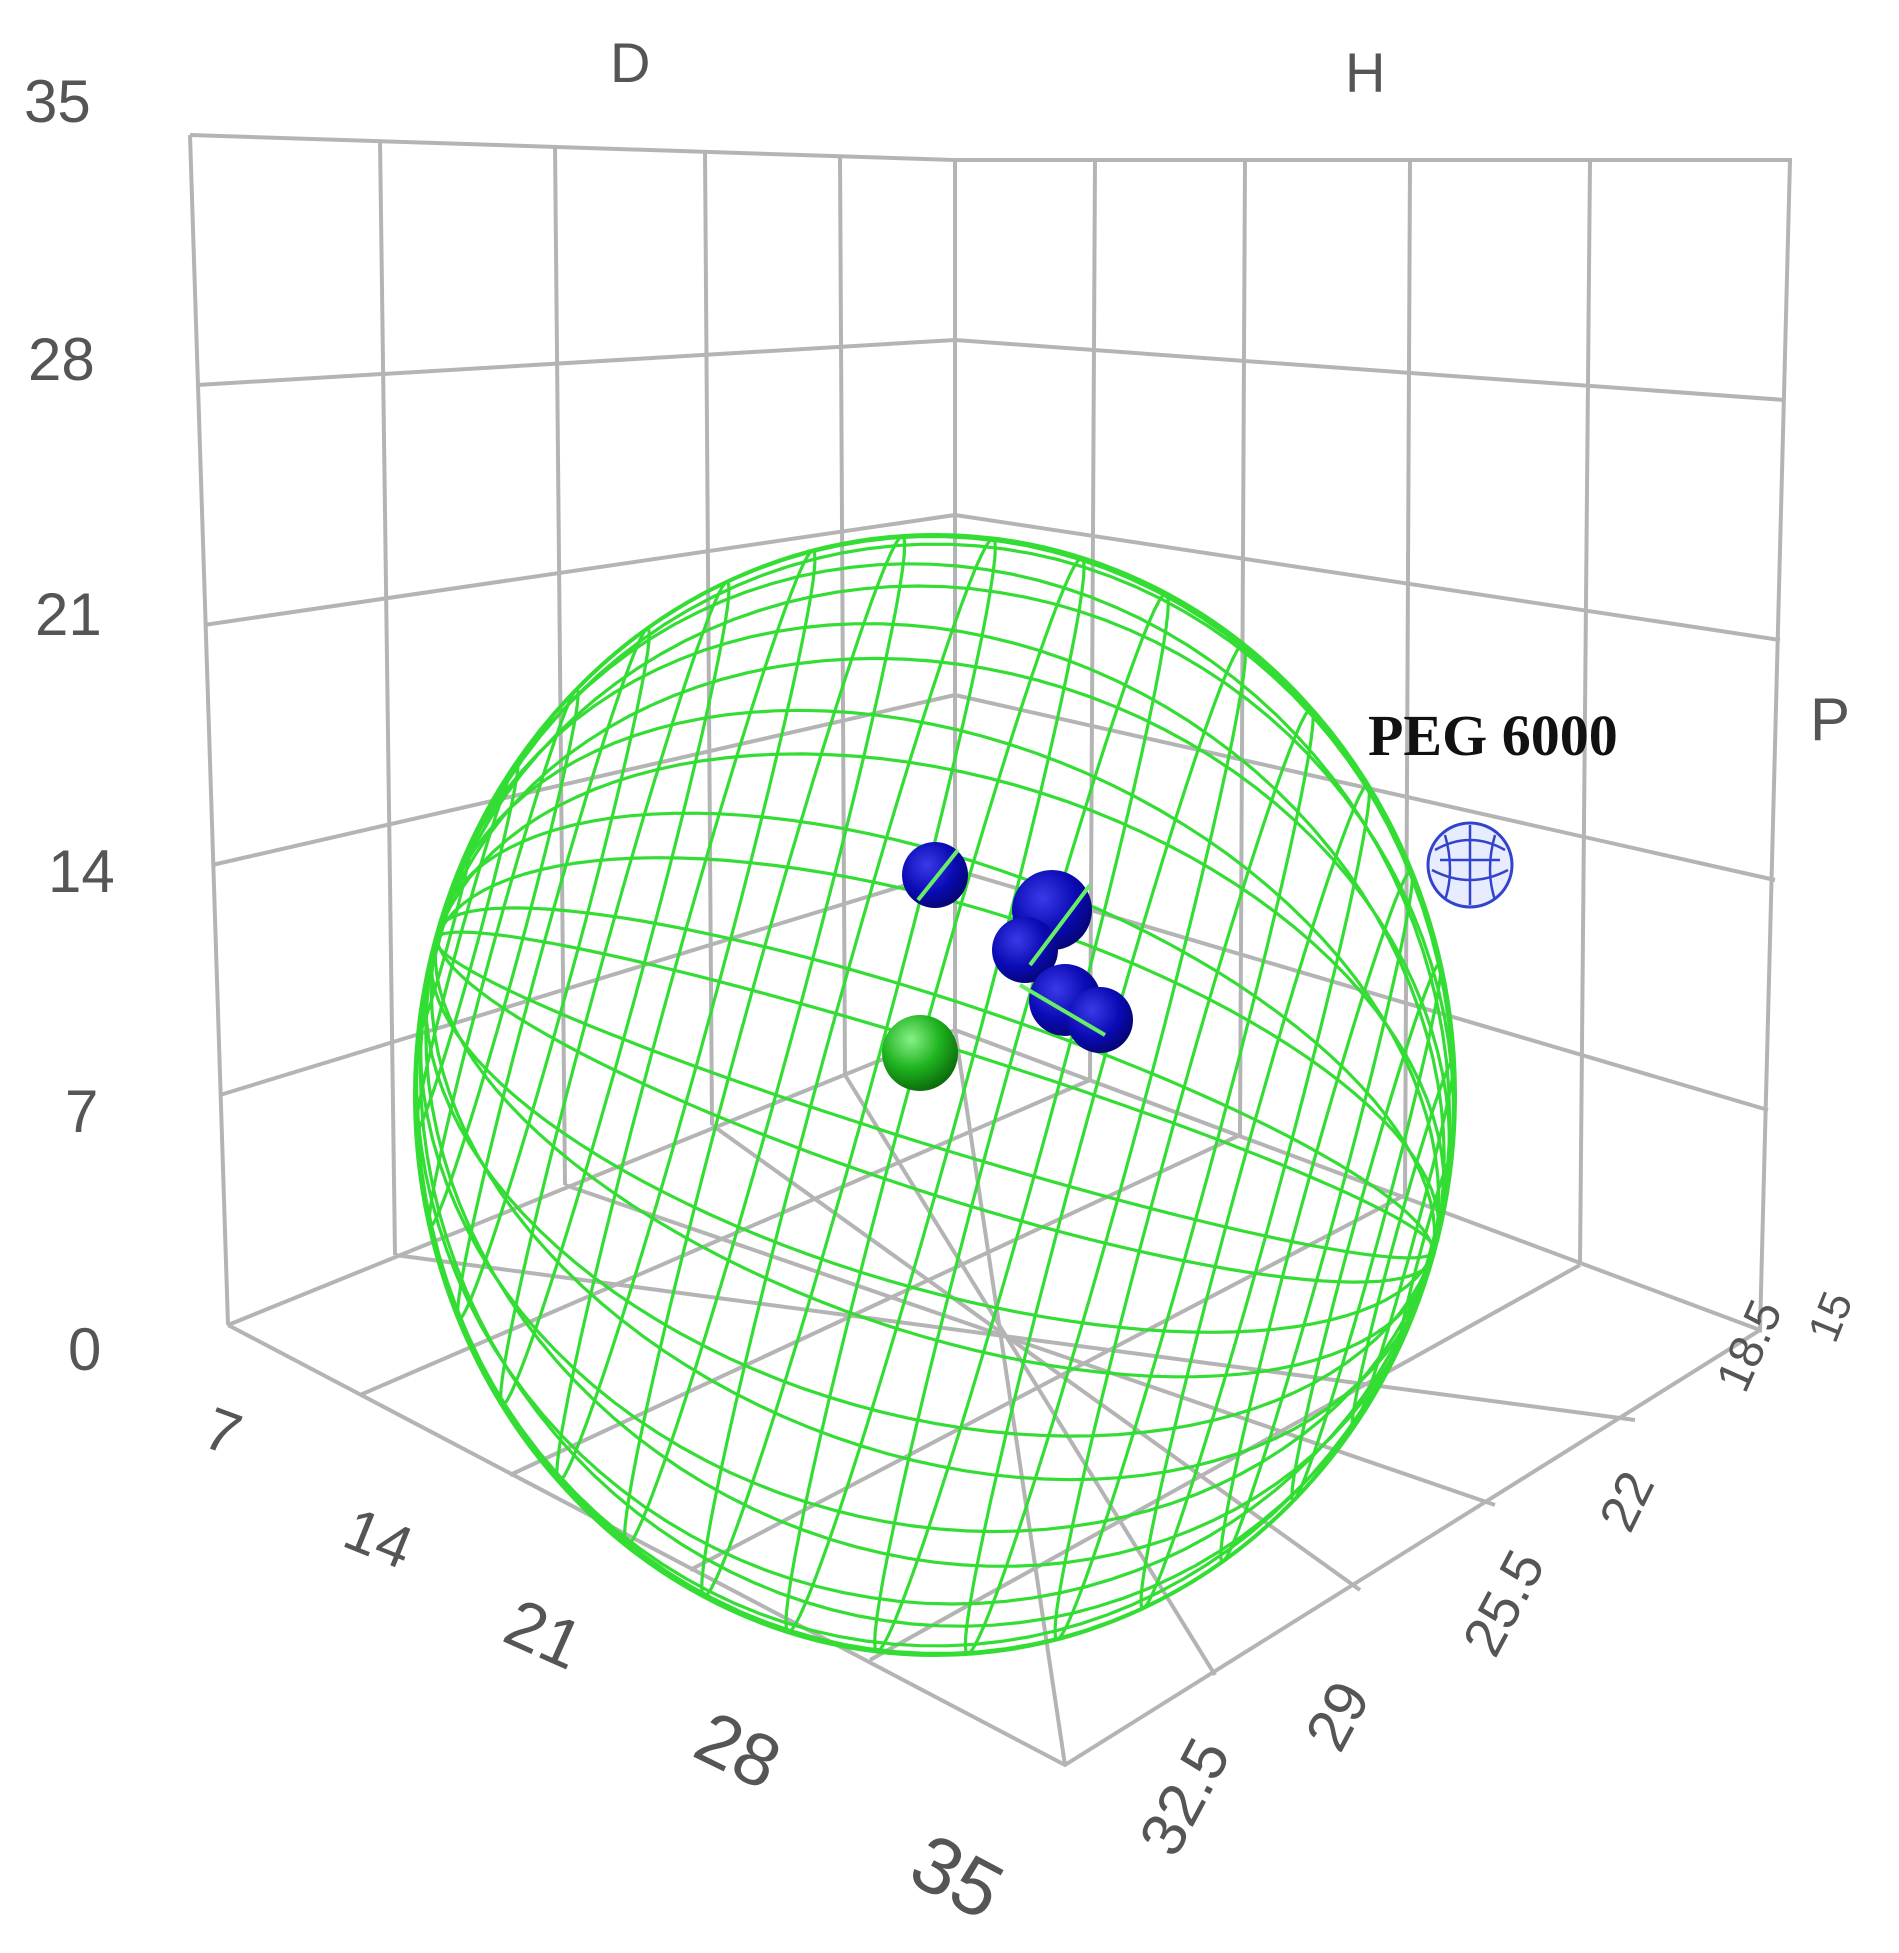  What do you see at coordinates (738, 1750) in the screenshot?
I see `tick-left: 28` at bounding box center [738, 1750].